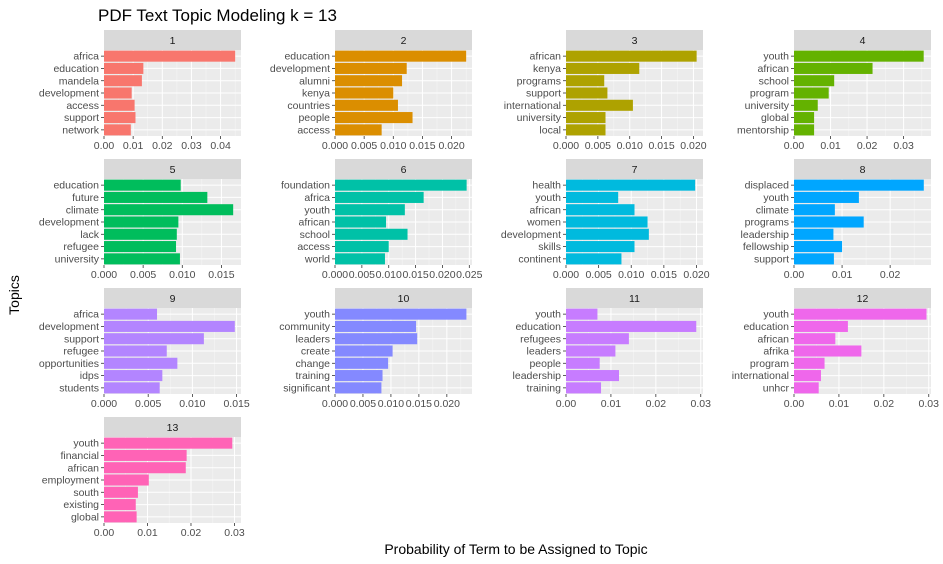  Describe the element at coordinates (597, 339) in the screenshot. I see `bar-refugees` at that location.